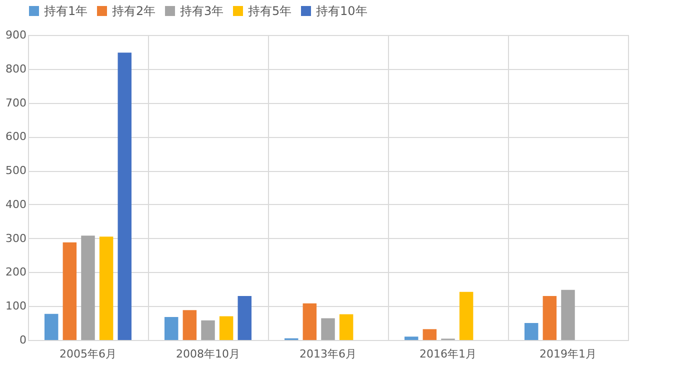  I want to click on y-tick-label: 500, so click(16, 171).